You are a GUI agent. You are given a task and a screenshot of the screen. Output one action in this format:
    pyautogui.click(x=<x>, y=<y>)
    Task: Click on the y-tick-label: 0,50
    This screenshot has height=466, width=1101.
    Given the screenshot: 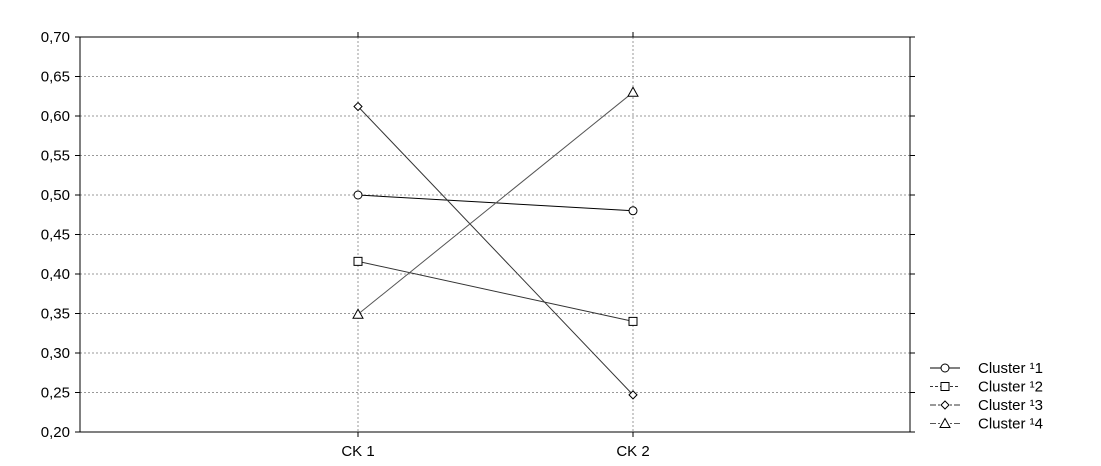 What is the action you would take?
    pyautogui.click(x=55, y=195)
    